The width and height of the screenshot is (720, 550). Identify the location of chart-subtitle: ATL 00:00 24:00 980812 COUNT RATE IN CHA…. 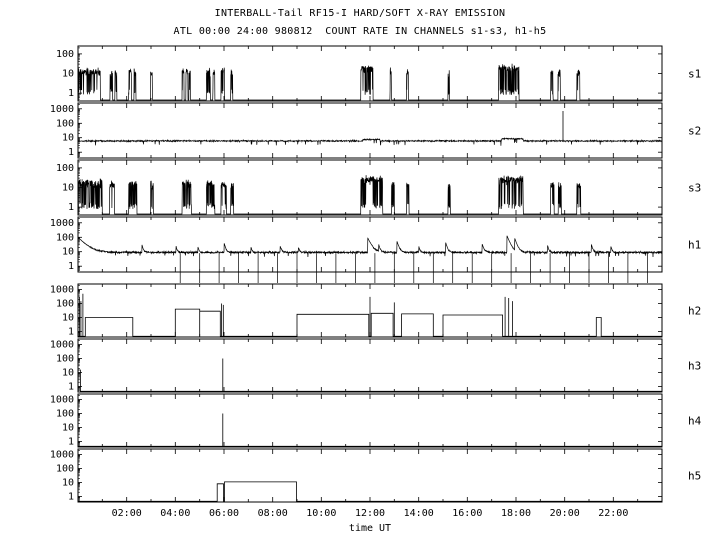
(360, 31).